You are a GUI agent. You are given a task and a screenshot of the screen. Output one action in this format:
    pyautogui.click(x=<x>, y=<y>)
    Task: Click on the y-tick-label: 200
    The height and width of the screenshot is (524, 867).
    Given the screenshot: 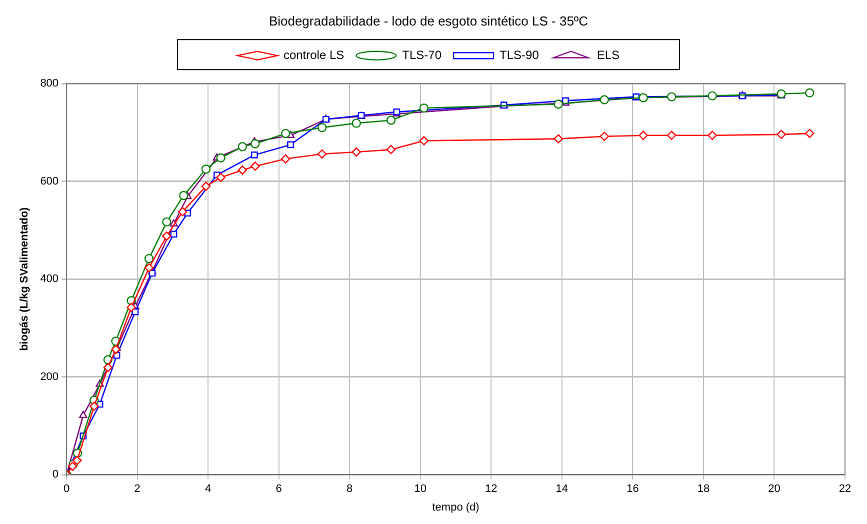 What is the action you would take?
    pyautogui.click(x=49, y=376)
    